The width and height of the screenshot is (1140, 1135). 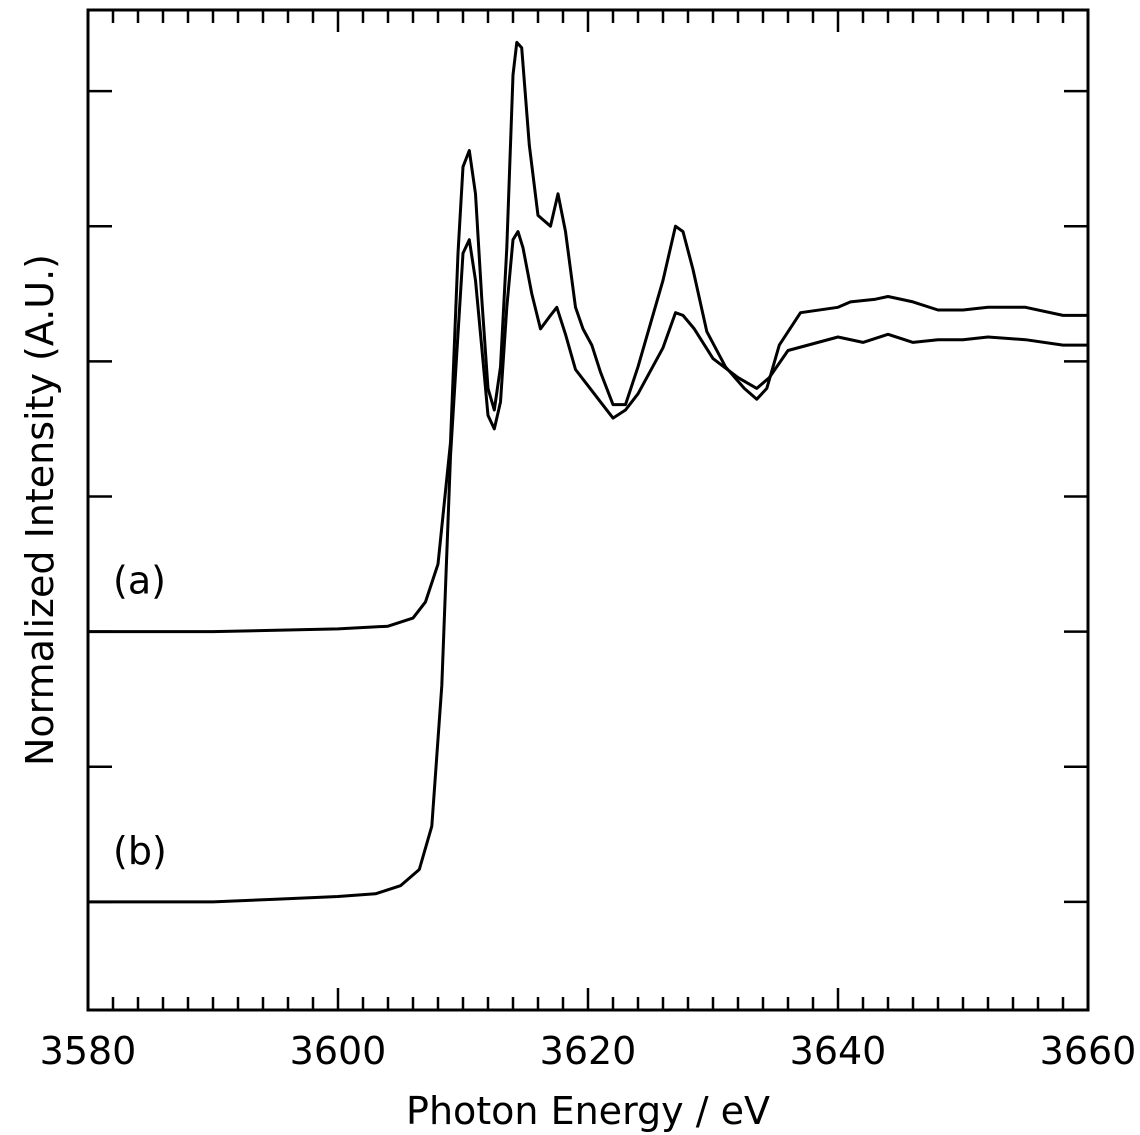 I want to click on x-tick-label: 3660, so click(x=1088, y=1051).